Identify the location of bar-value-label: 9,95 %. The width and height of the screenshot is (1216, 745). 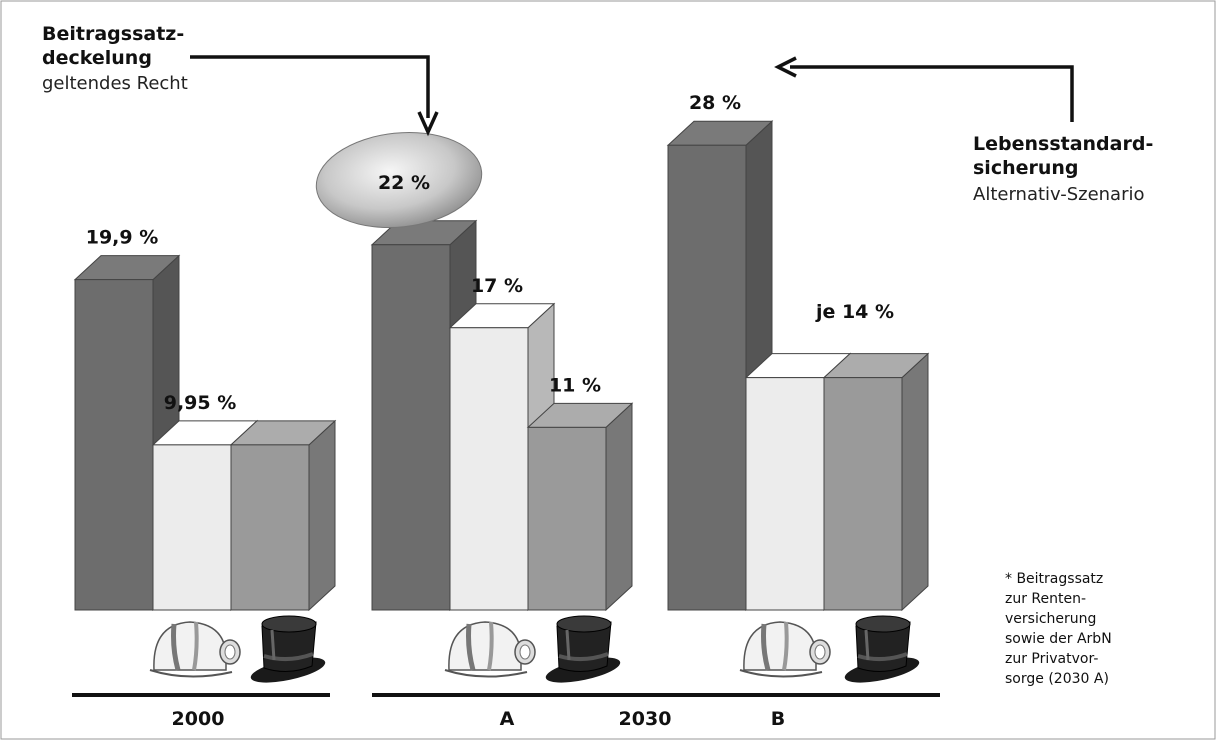
(200, 403).